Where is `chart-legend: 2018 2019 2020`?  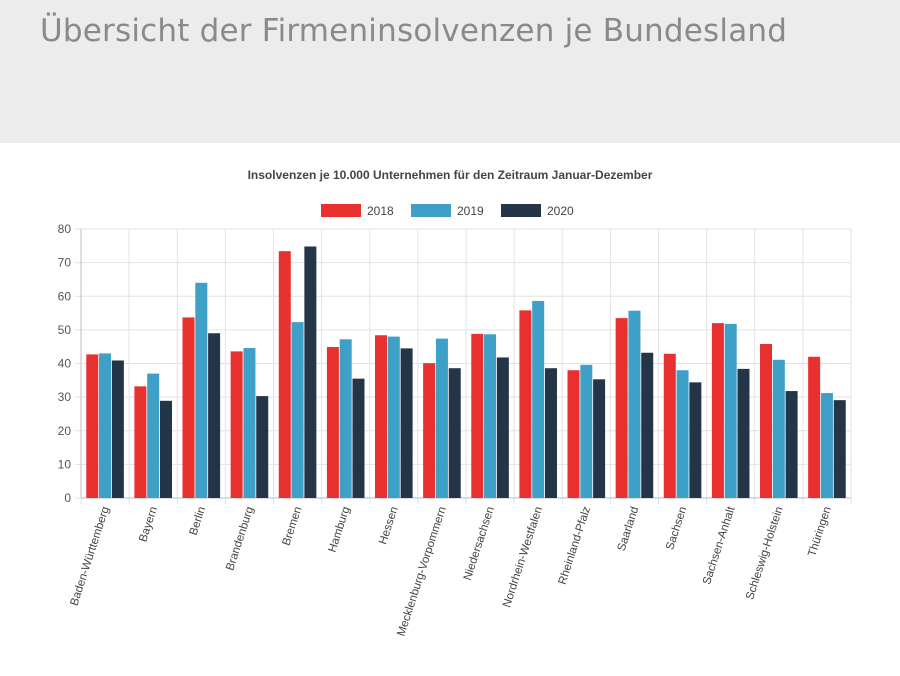
chart-legend: 2018 2019 2020 is located at coordinates (447, 211).